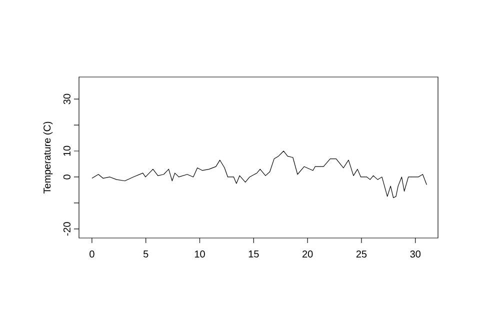  Describe the element at coordinates (66, 99) in the screenshot. I see `y-tick-label: 30` at that location.